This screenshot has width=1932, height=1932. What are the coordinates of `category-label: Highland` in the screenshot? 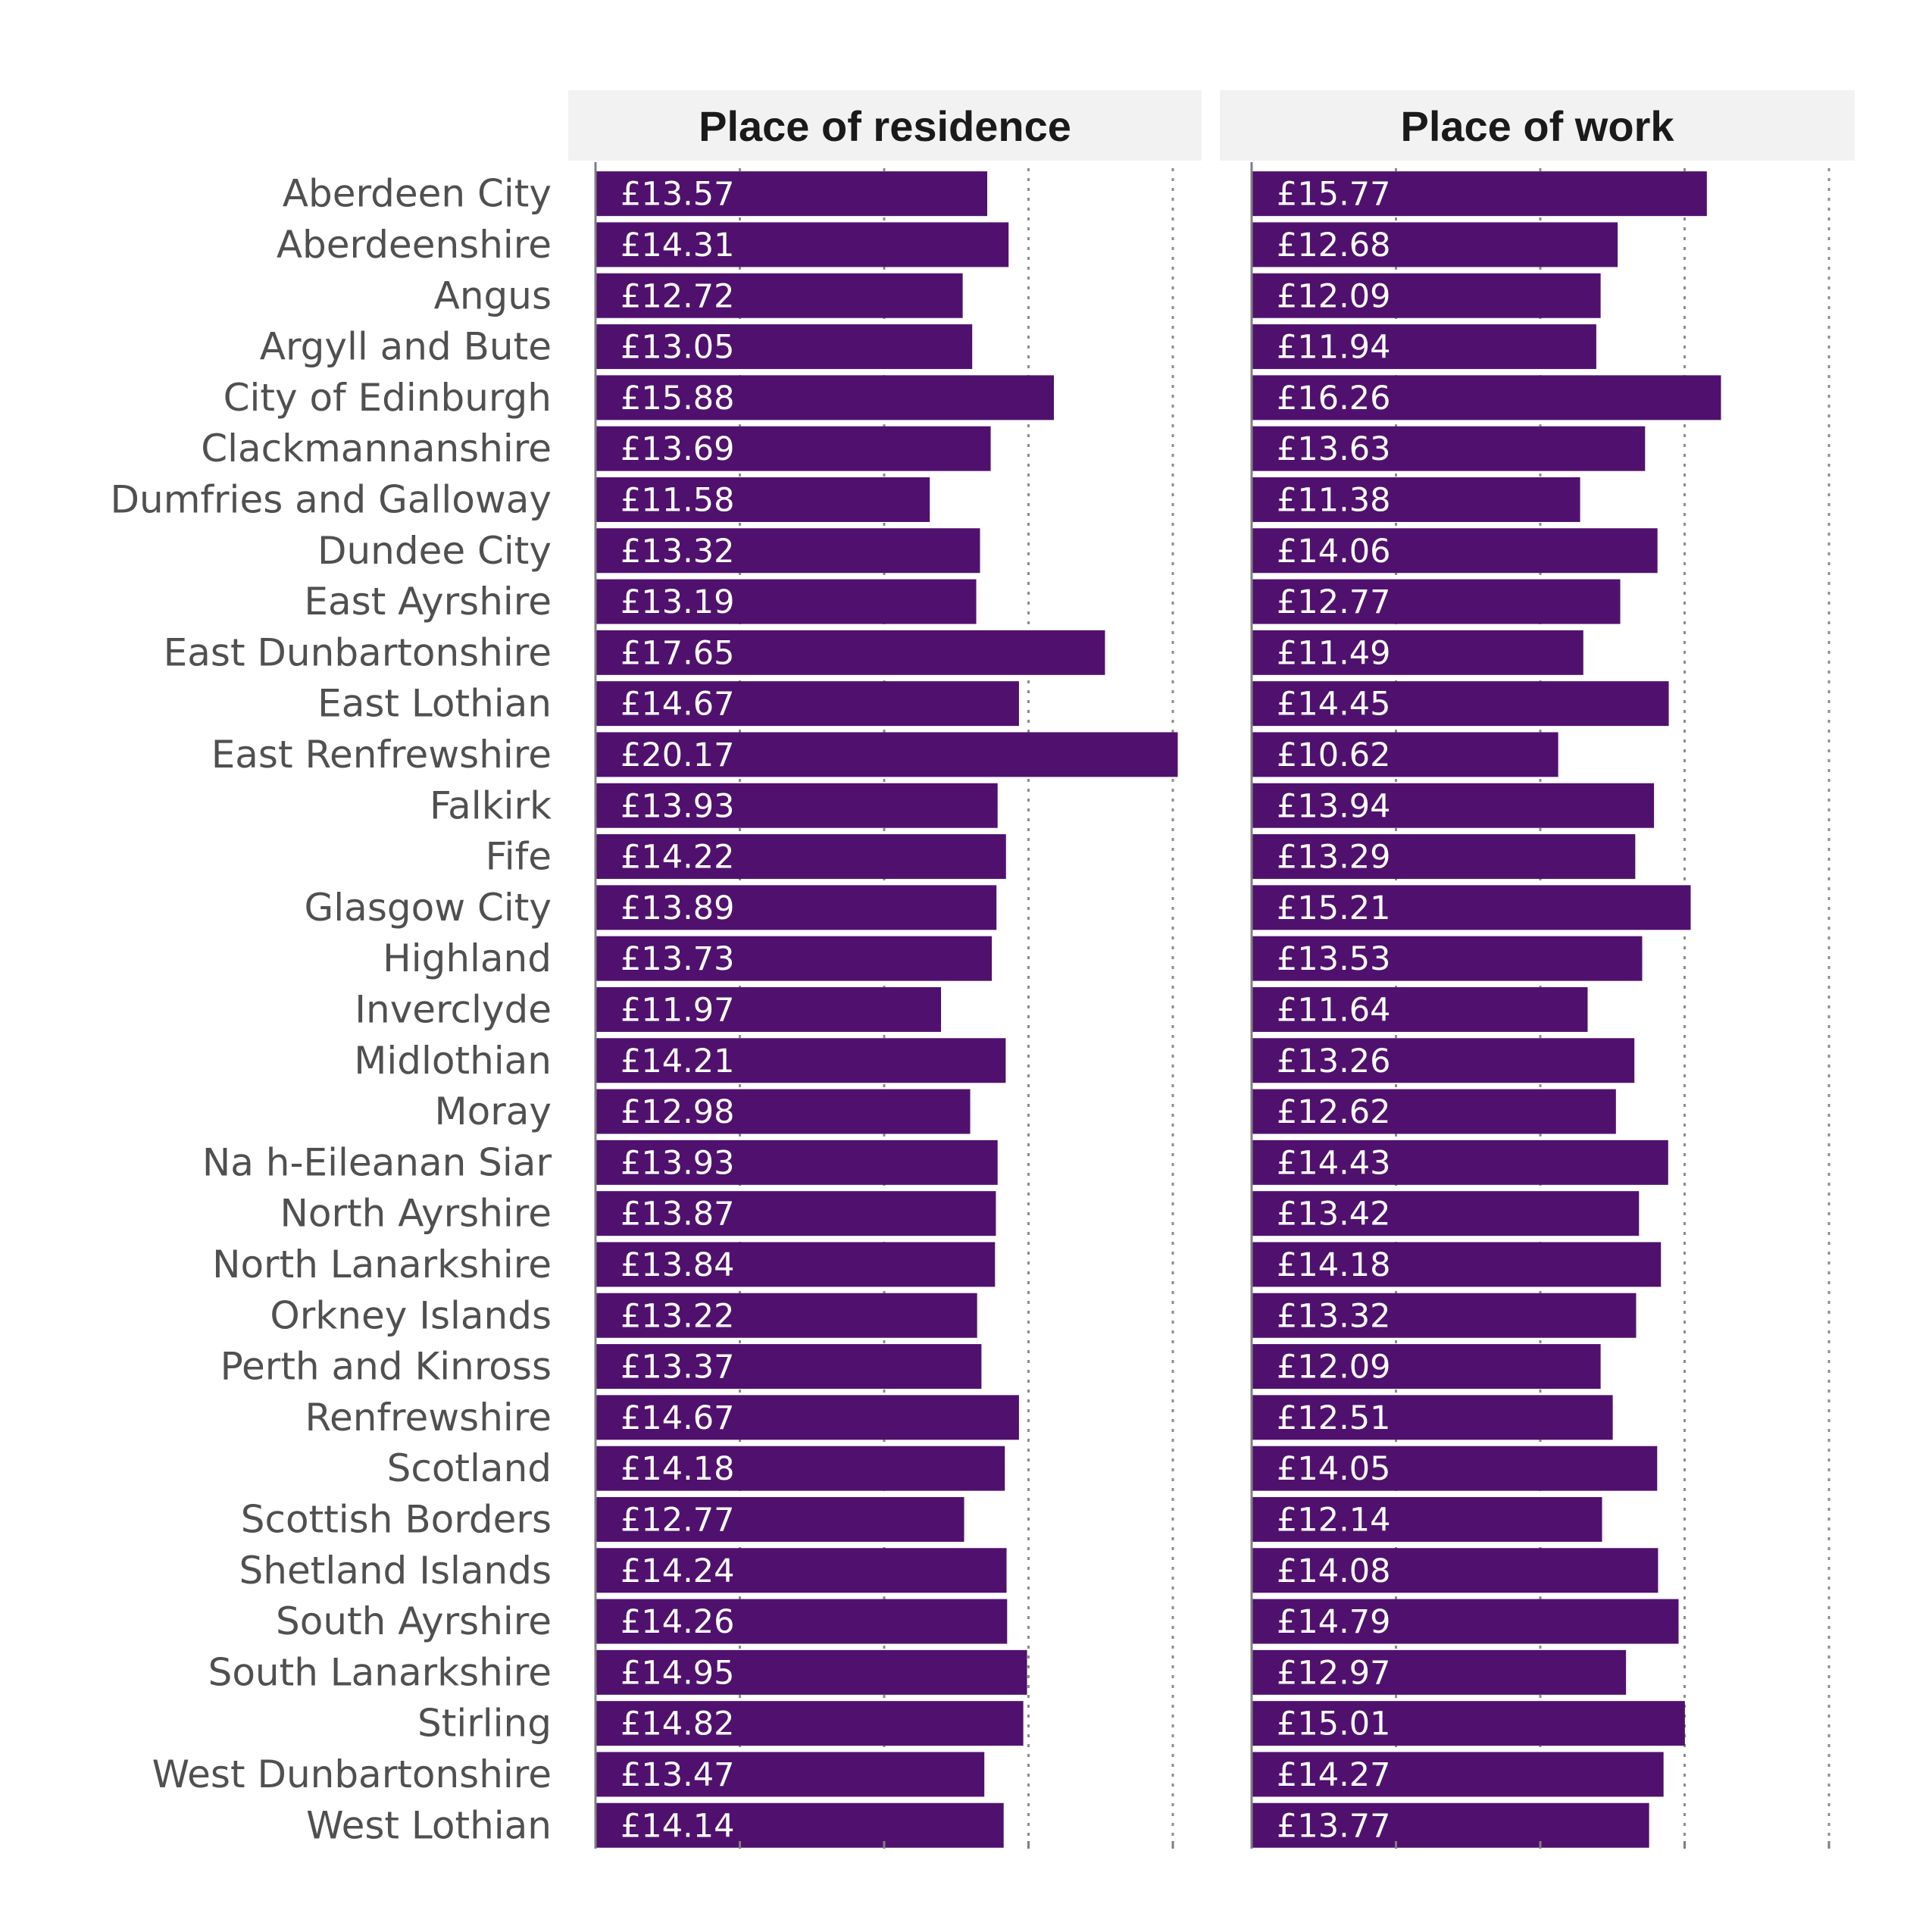 It's located at (468, 958).